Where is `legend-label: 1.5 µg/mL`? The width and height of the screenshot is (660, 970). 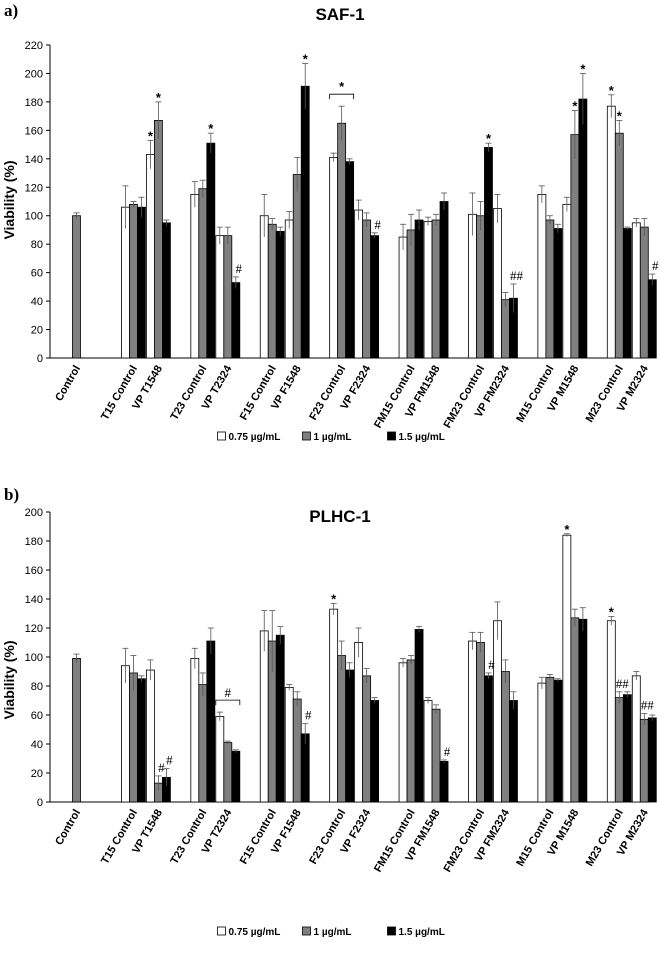 legend-label: 1.5 µg/mL is located at coordinates (422, 437).